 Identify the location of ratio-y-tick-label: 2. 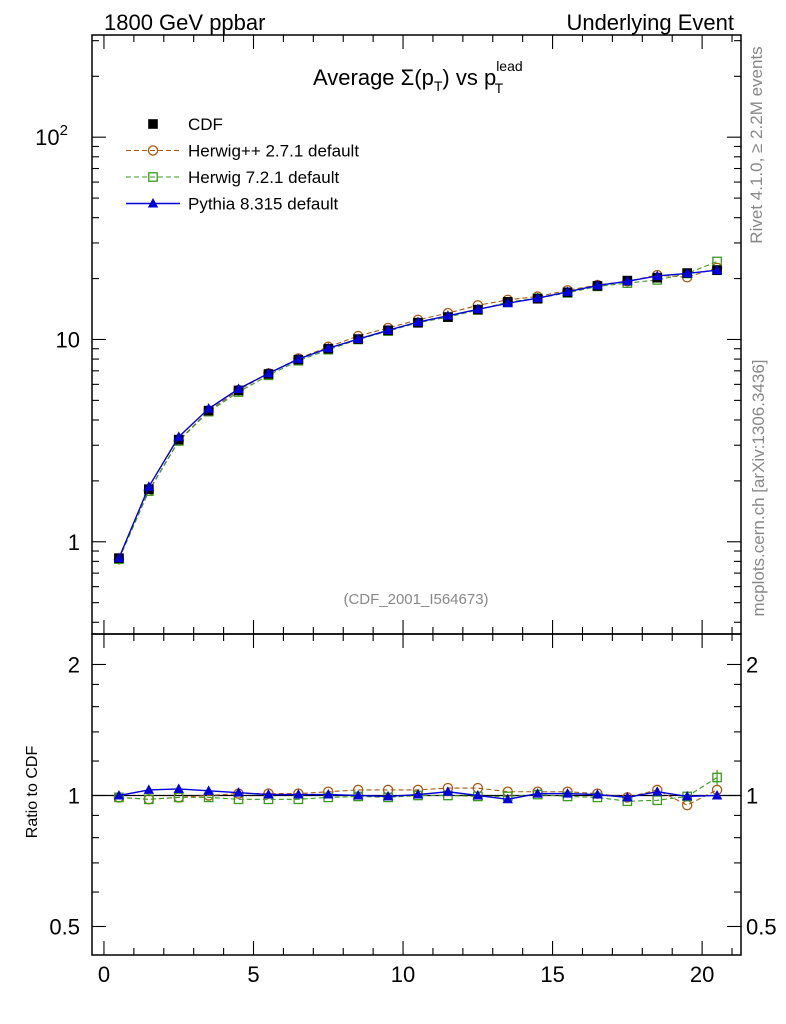
(74, 664).